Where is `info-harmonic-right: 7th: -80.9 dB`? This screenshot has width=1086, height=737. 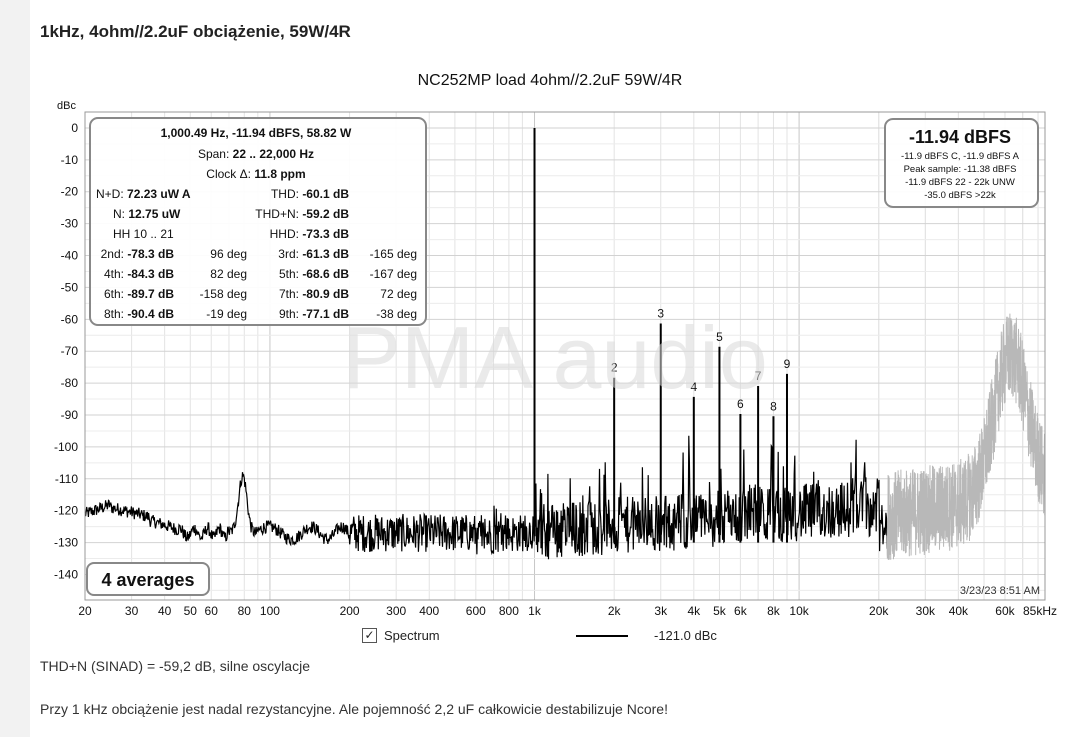 info-harmonic-right: 7th: -80.9 dB is located at coordinates (314, 294).